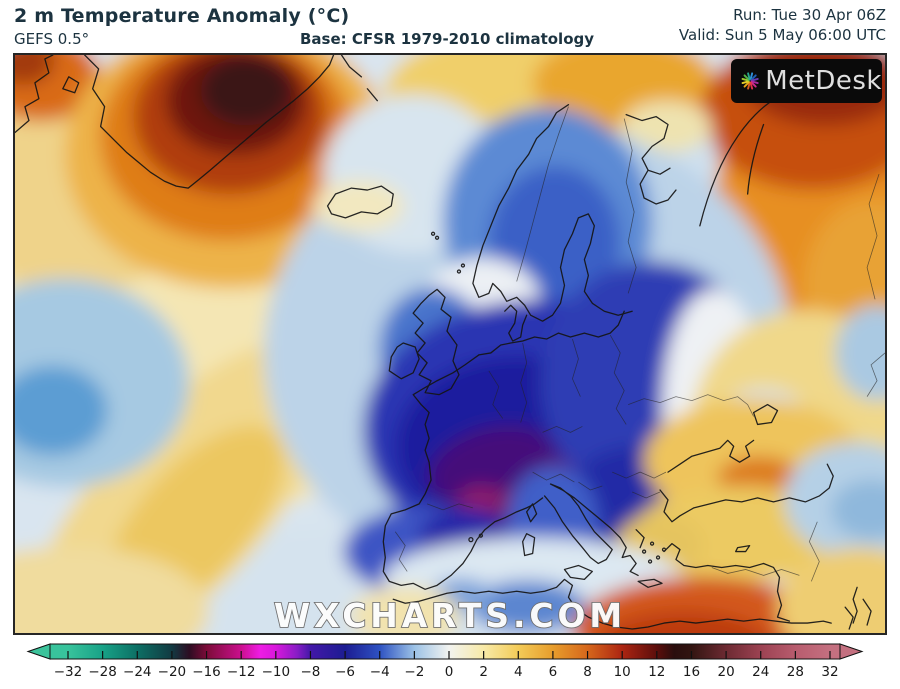 This screenshot has width=900, height=689. What do you see at coordinates (518, 672) in the screenshot?
I see `colorbar-tick-label: 4` at bounding box center [518, 672].